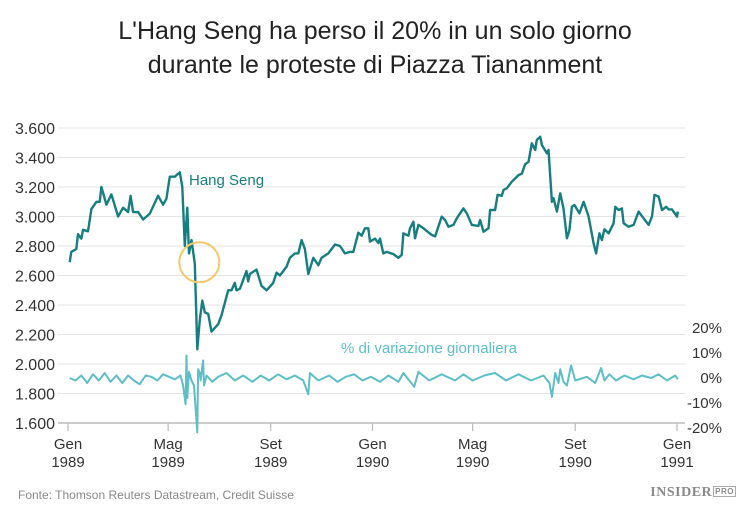 This screenshot has height=517, width=750. What do you see at coordinates (707, 353) in the screenshot?
I see `y-right-tick-label: 10%` at bounding box center [707, 353].